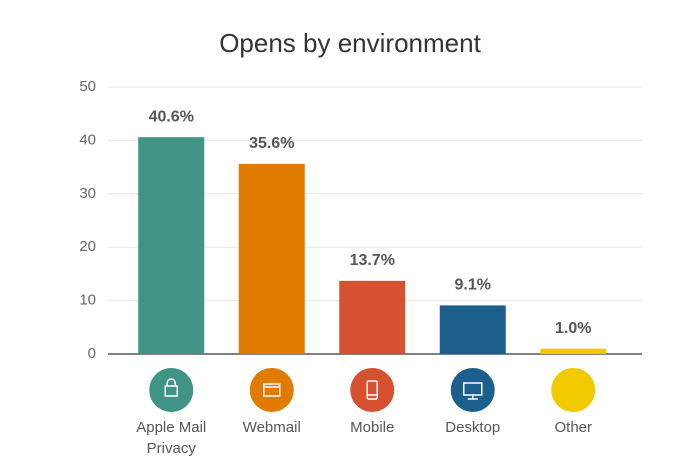 This screenshot has width=700, height=474. Describe the element at coordinates (350, 43) in the screenshot. I see `chart-title: Opens by environment` at that location.